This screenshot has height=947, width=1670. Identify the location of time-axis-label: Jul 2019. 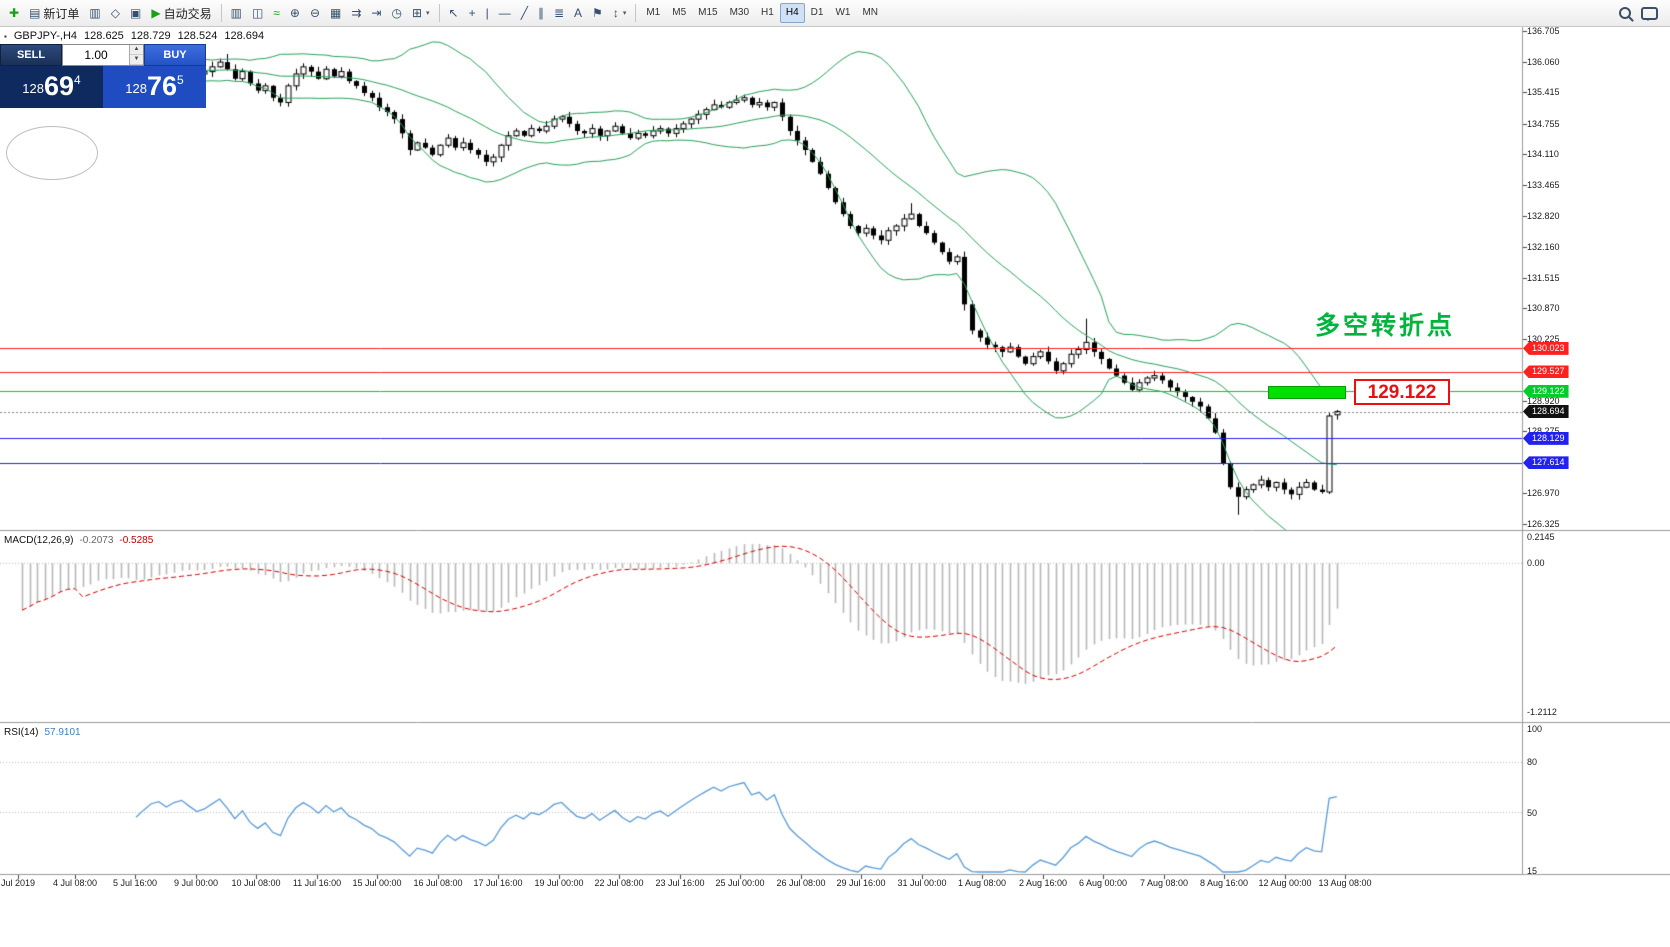
(18, 883).